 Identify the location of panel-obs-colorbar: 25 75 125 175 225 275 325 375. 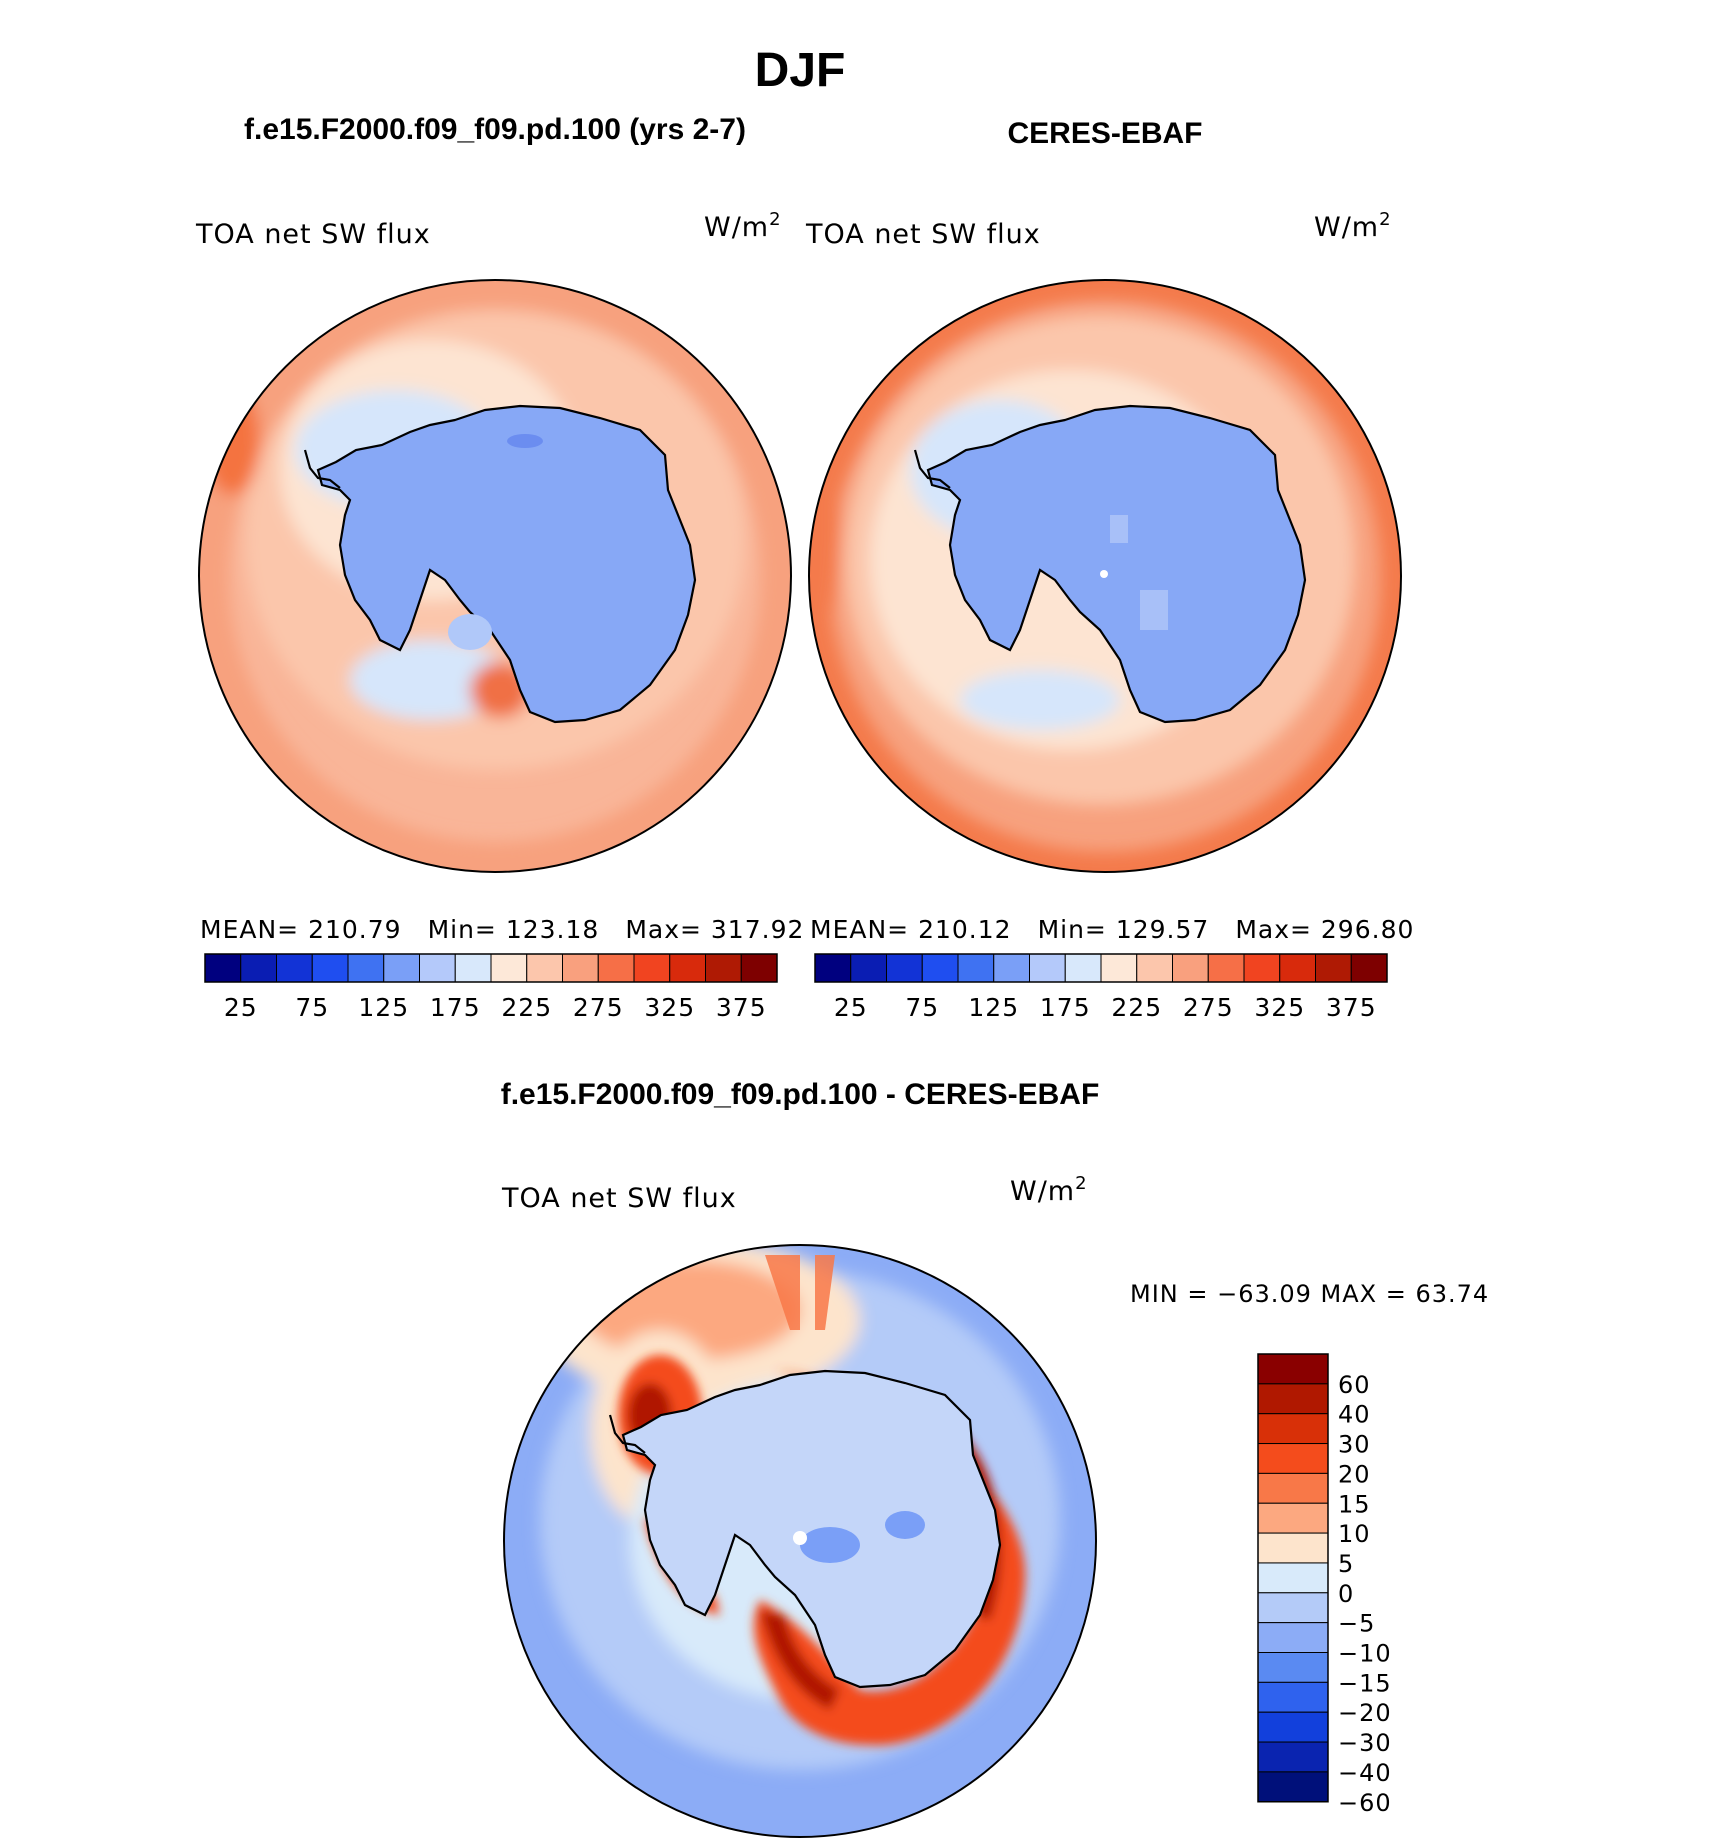
(1101, 987).